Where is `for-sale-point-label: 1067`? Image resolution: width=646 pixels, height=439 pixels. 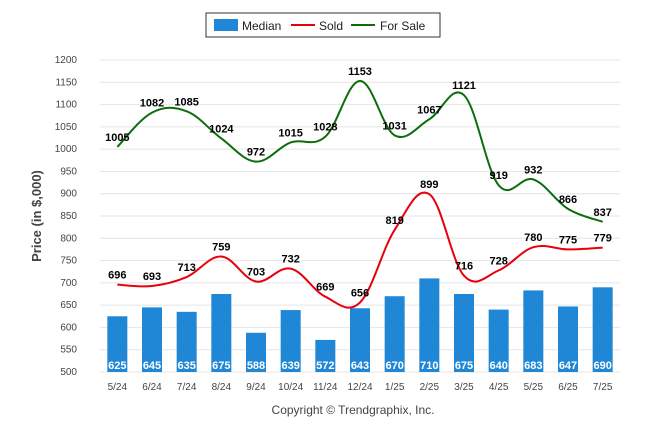 for-sale-point-label: 1067 is located at coordinates (429, 110).